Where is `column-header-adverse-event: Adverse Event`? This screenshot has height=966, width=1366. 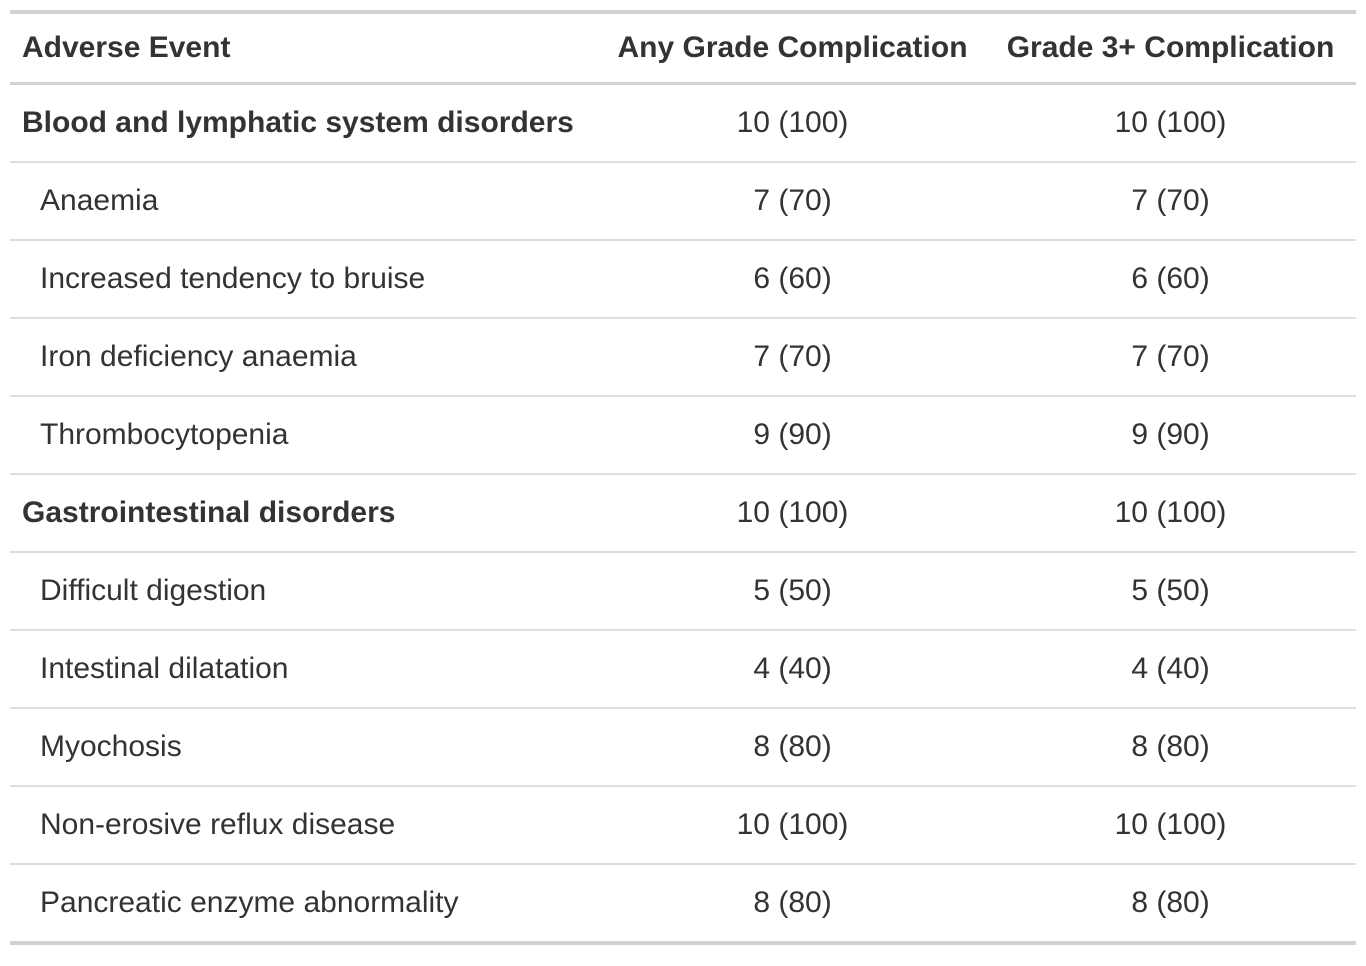 column-header-adverse-event: Adverse Event is located at coordinates (126, 47).